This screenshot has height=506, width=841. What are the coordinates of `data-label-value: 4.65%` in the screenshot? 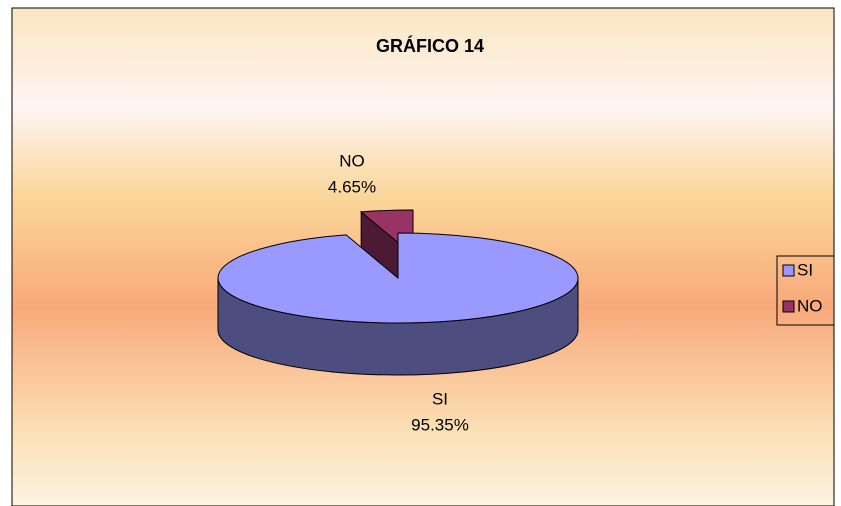 It's located at (352, 186).